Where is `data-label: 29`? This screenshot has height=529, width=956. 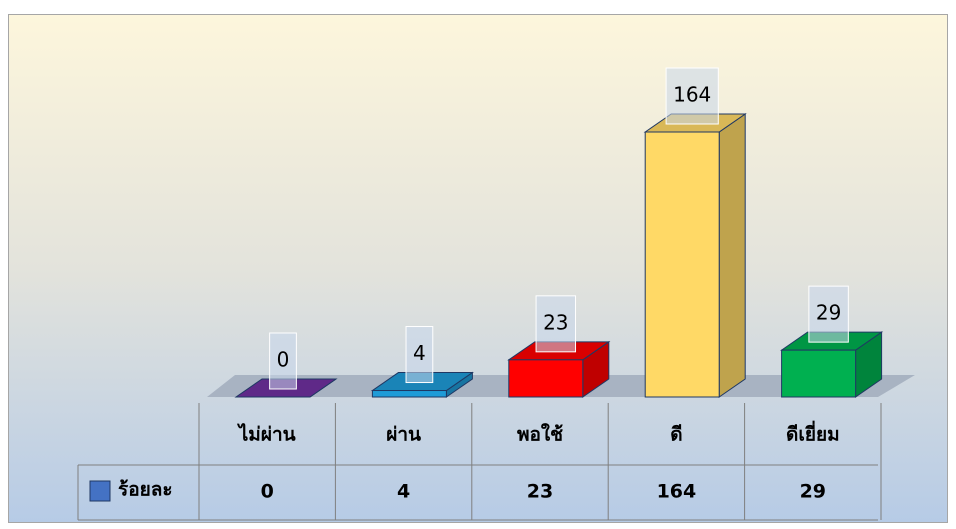
data-label: 29 is located at coordinates (828, 313).